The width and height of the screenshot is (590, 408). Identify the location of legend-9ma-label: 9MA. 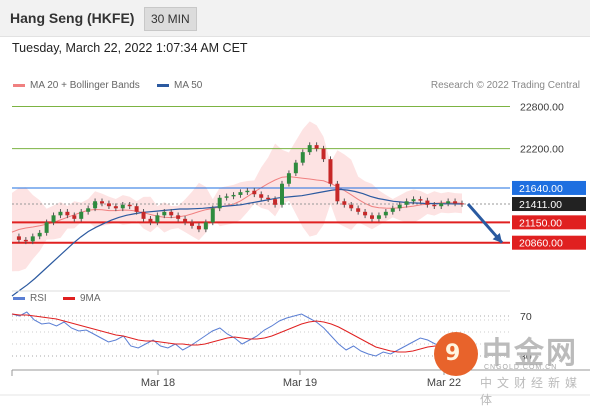
(90, 298).